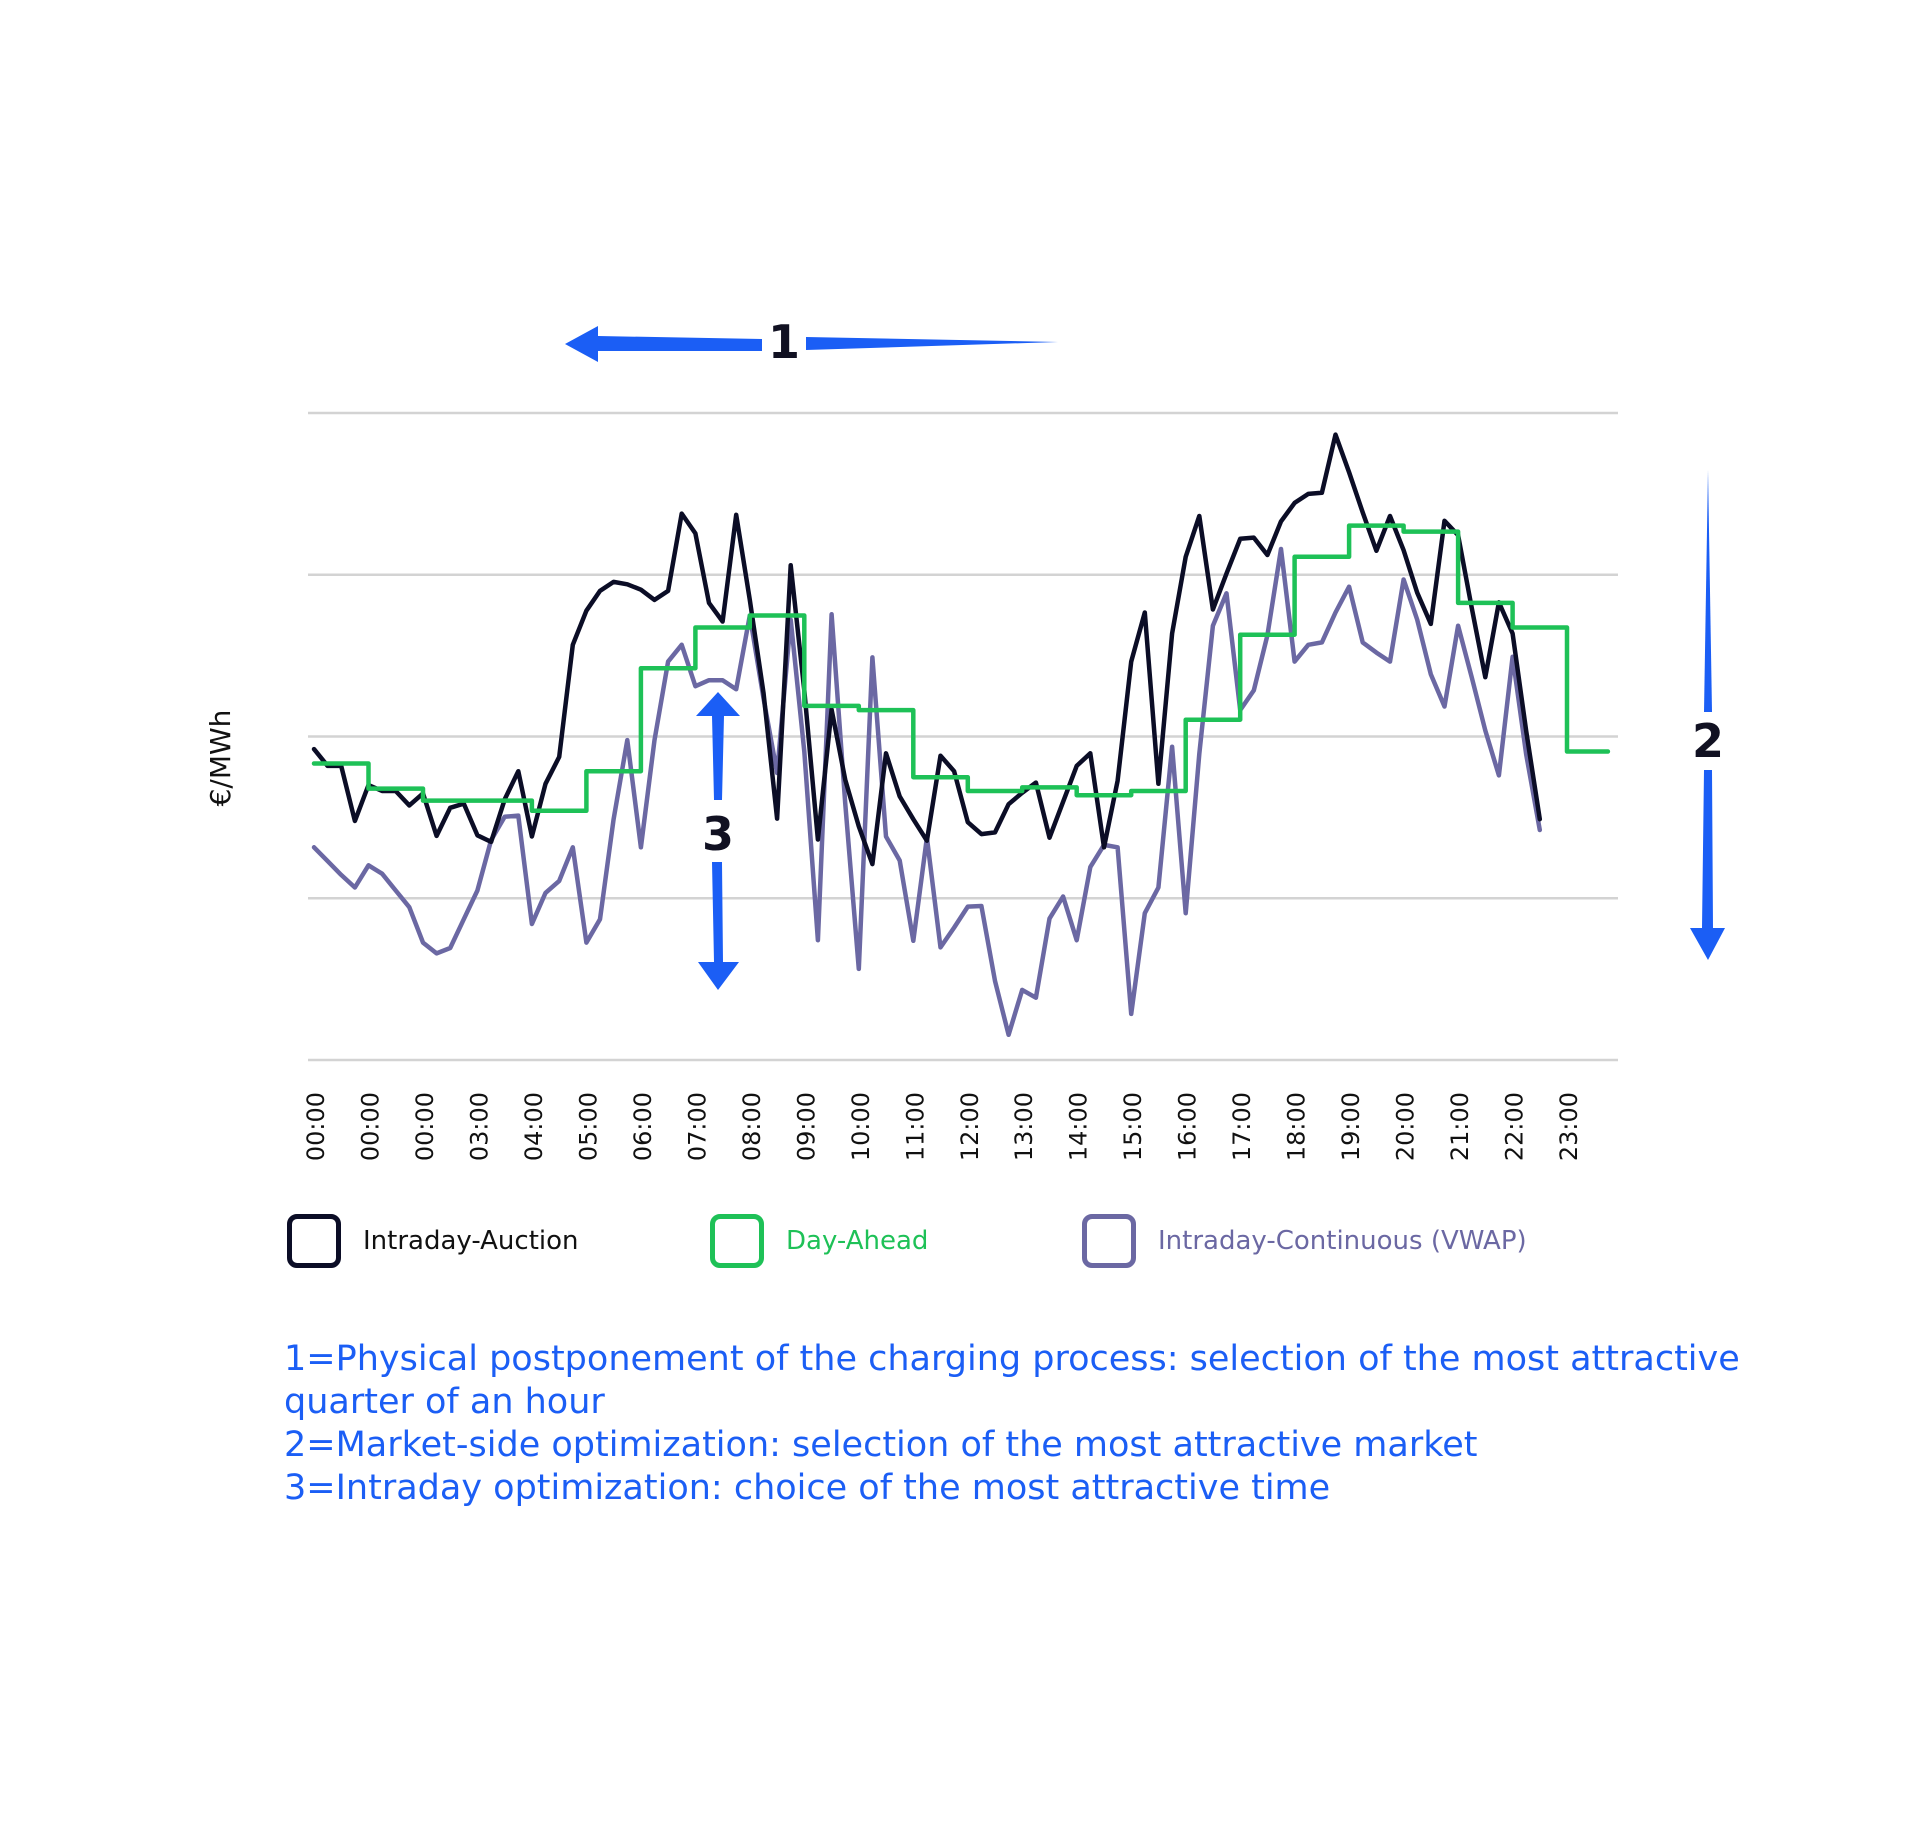  I want to click on arrow-2-label: 2, so click(1708, 741).